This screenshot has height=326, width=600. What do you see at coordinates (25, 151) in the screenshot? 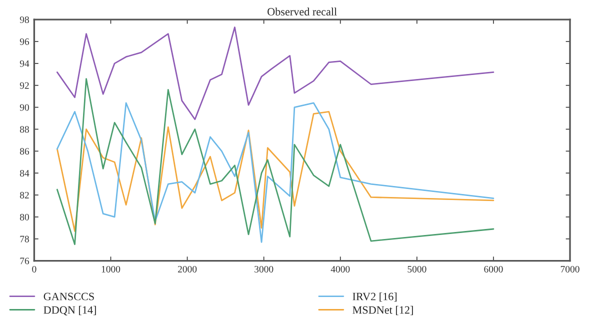
I see `y-tick-label: 86` at bounding box center [25, 151].